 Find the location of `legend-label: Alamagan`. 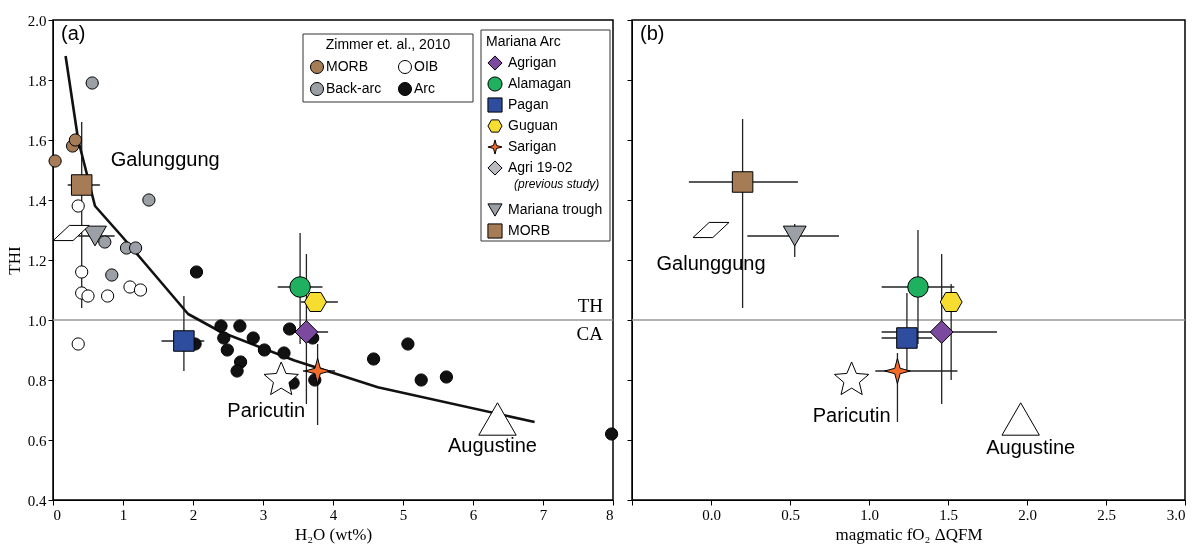

legend-label: Alamagan is located at coordinates (540, 83).